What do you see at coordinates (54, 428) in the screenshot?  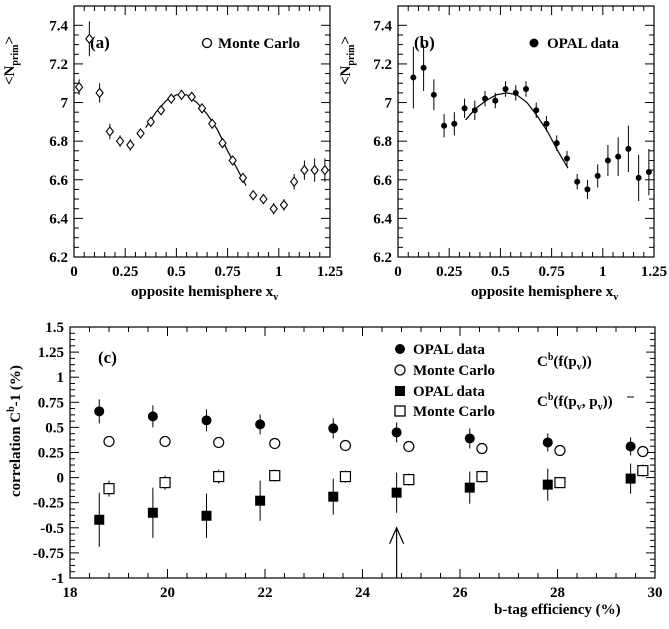 I see `panel-c-ytick-label: 0.5` at bounding box center [54, 428].